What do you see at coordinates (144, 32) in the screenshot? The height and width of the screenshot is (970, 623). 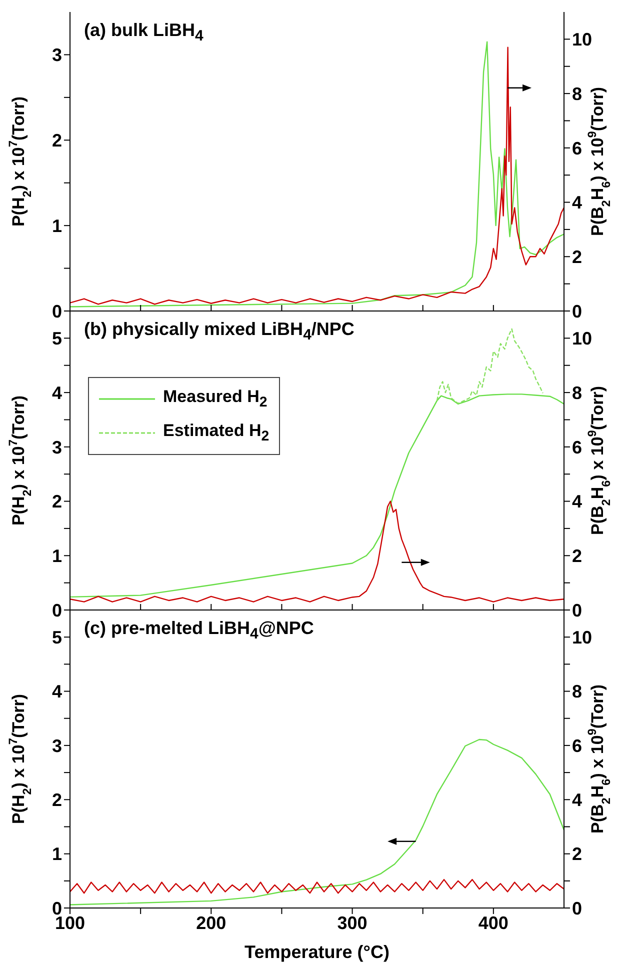 I see `text: (a) bulk LiBH$_{4}$` at bounding box center [144, 32].